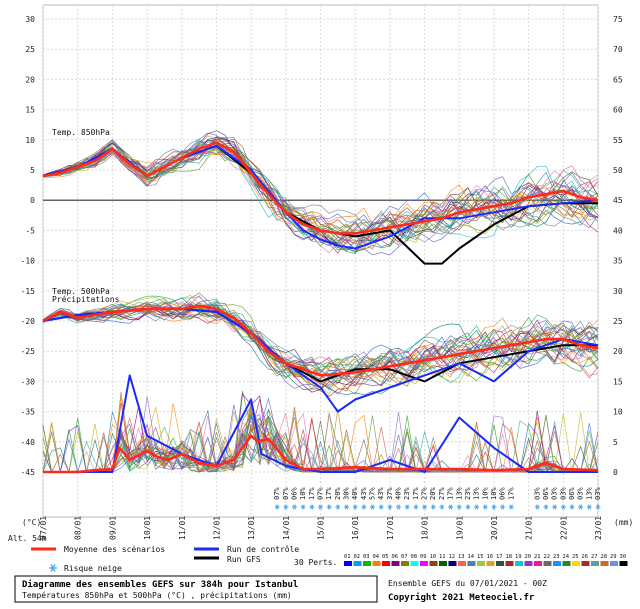 This screenshot has height=609, width=640. Describe the element at coordinates (461, 597) in the screenshot. I see `copyright: Copyright 2021 Meteociel.fr` at that location.